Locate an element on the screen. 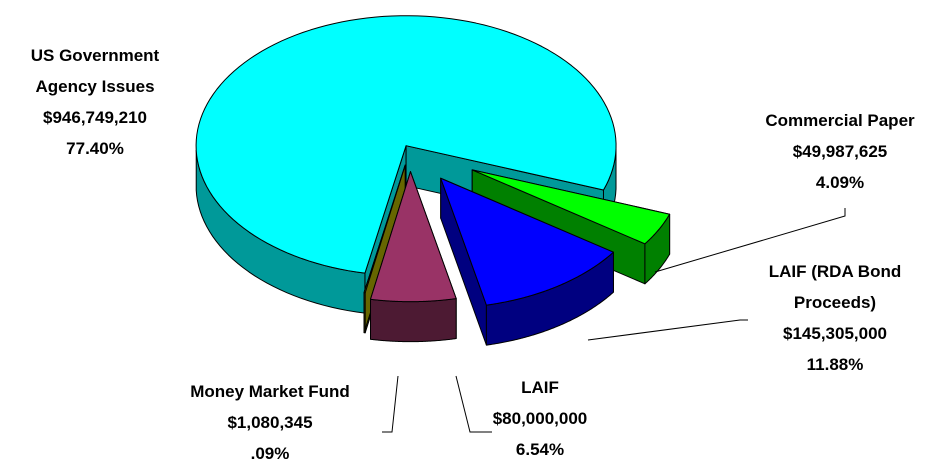 This screenshot has width=950, height=469. percent-label: 4.09% is located at coordinates (840, 182).